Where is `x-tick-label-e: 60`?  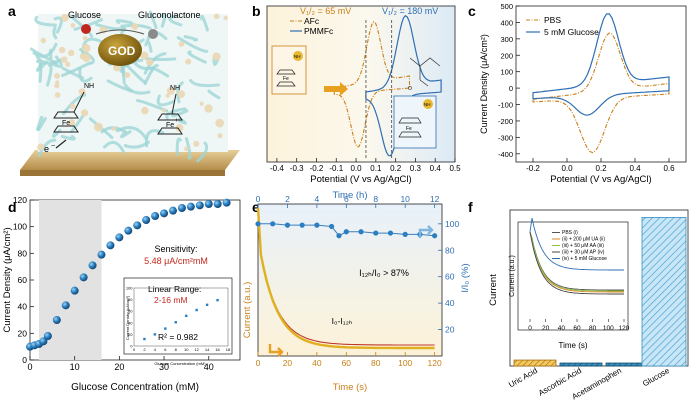
x-tick-label-e: 60 is located at coordinates (347, 363).